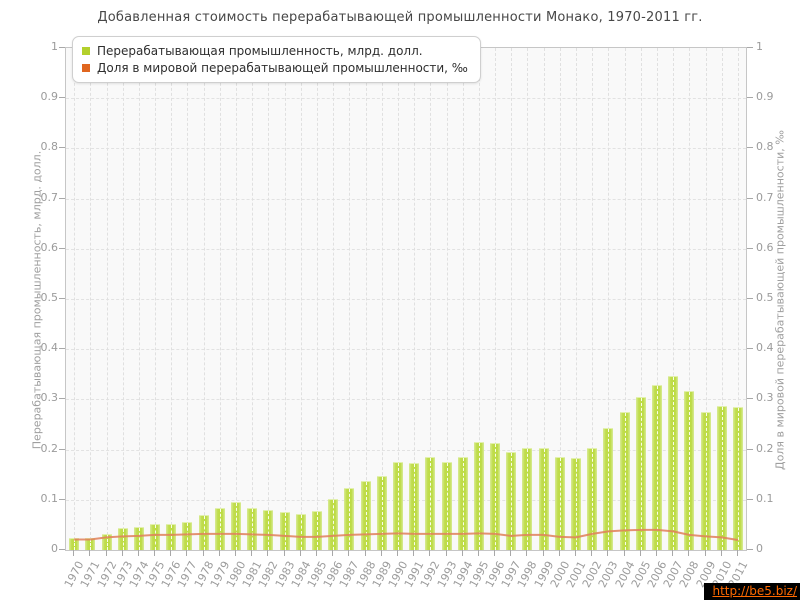 The width and height of the screenshot is (800, 600). What do you see at coordinates (737, 478) in the screenshot?
I see `bar-2011` at bounding box center [737, 478].